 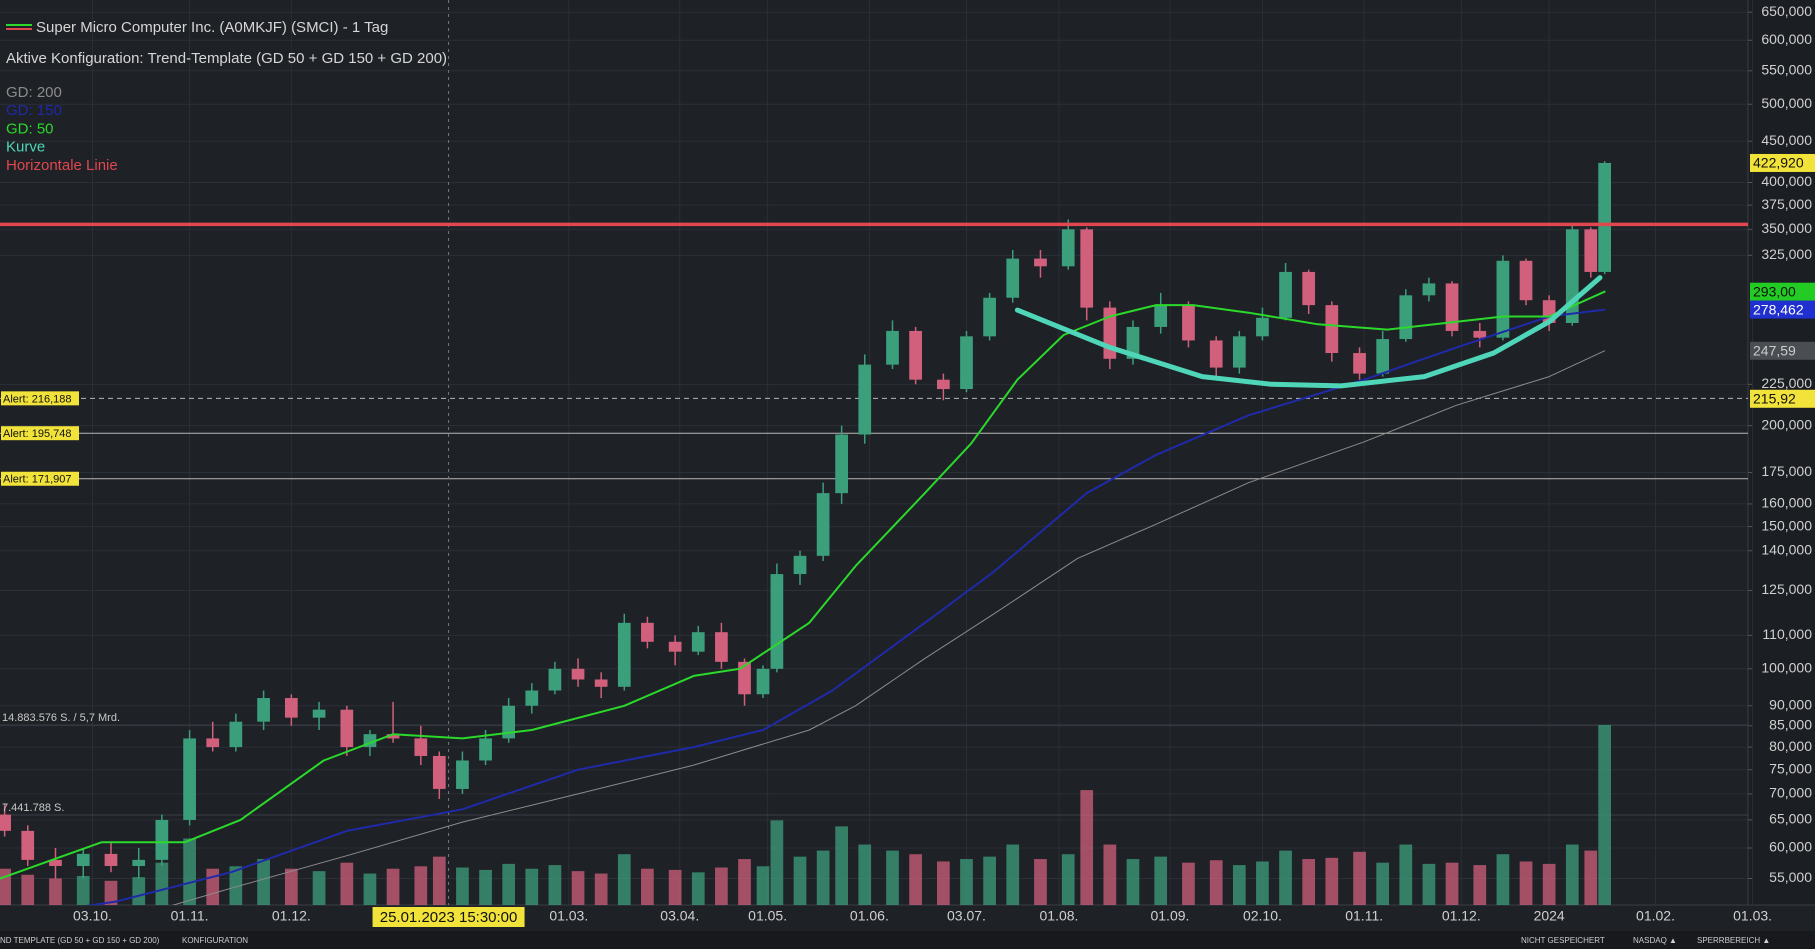 What do you see at coordinates (1778, 309) in the screenshot?
I see `price-label: 278,462` at bounding box center [1778, 309].